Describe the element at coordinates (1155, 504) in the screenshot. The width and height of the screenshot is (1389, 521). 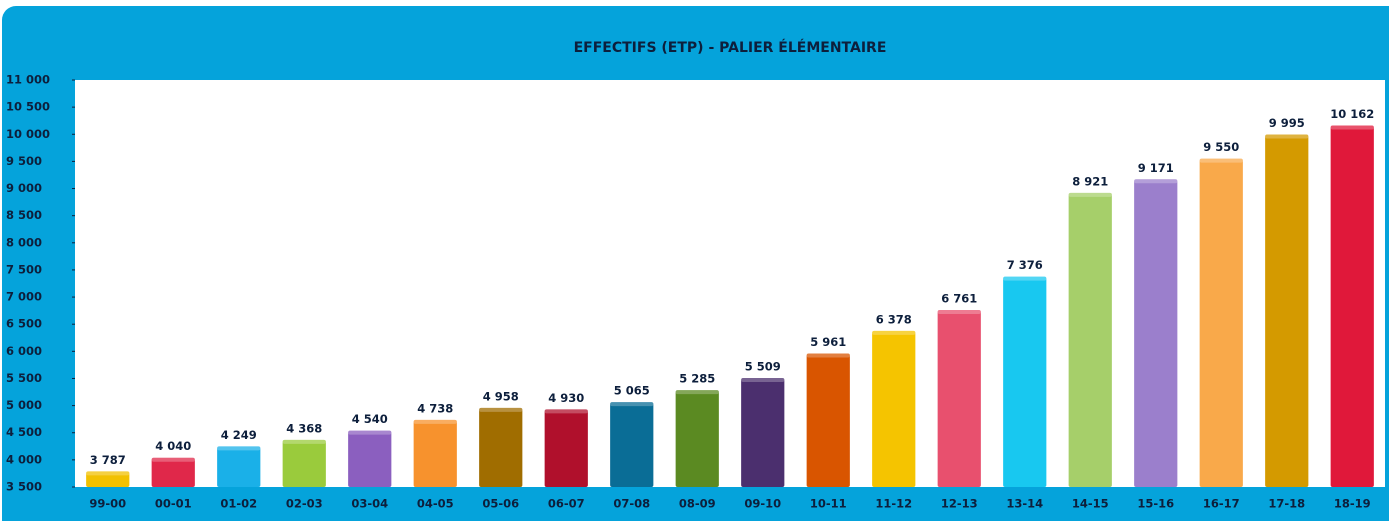
I see `x-tick-label: 15-16` at that location.